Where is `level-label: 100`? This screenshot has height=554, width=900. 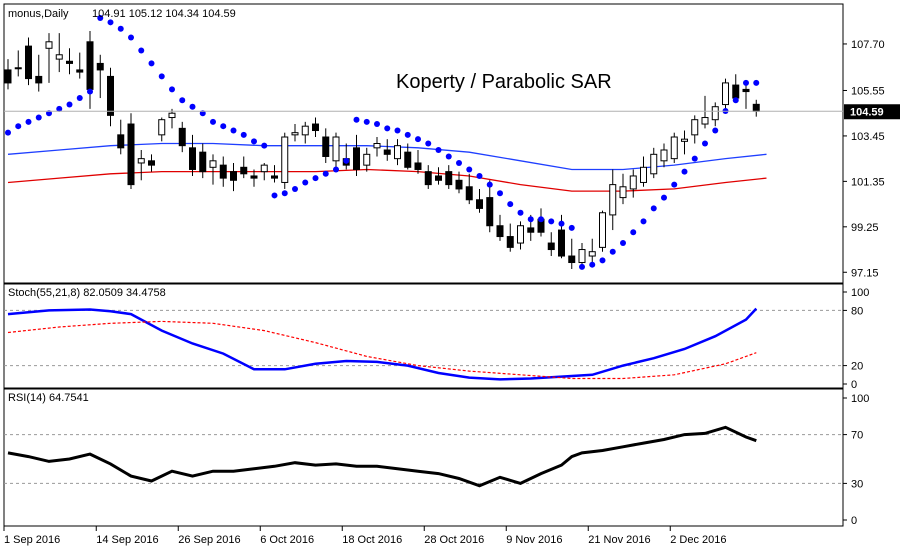 level-label: 100 is located at coordinates (860, 399).